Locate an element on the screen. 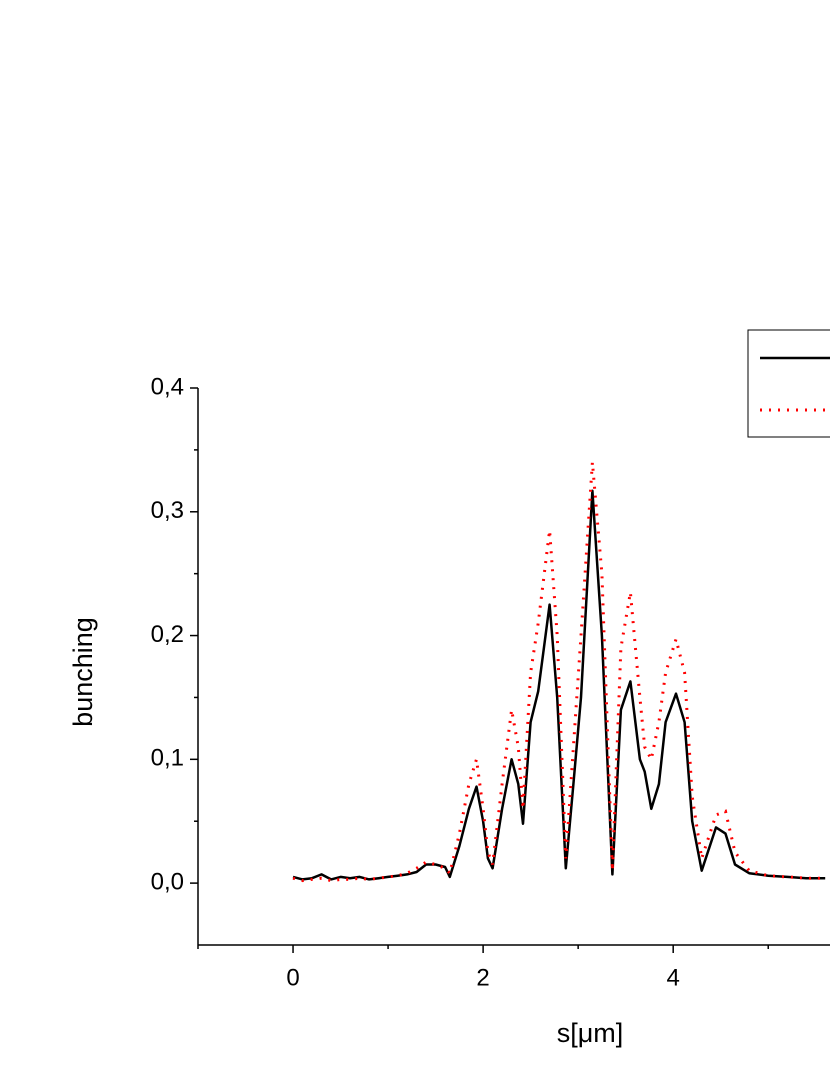  y-tick-label: 0,0 is located at coordinates (167, 881).